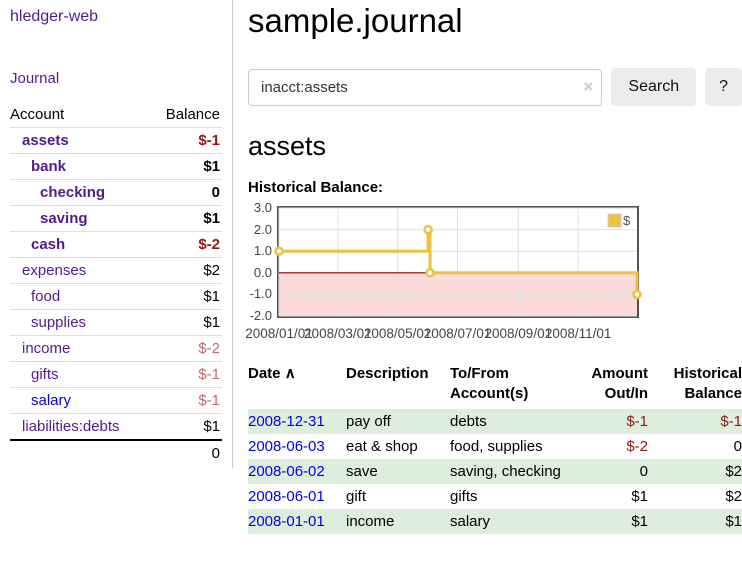 This screenshot has width=742, height=582. What do you see at coordinates (51, 400) in the screenshot?
I see `account-link: salary` at bounding box center [51, 400].